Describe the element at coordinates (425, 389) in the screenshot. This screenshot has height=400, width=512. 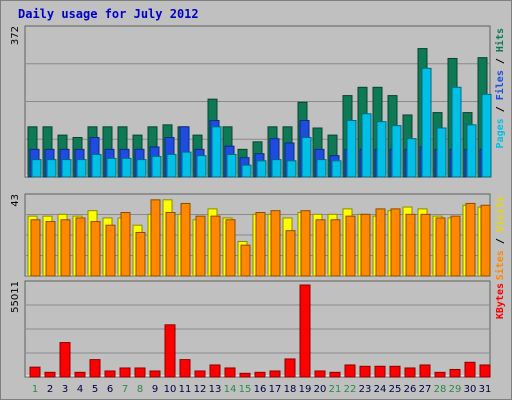
I see `x-tick-label-day-27: 27` at that location.